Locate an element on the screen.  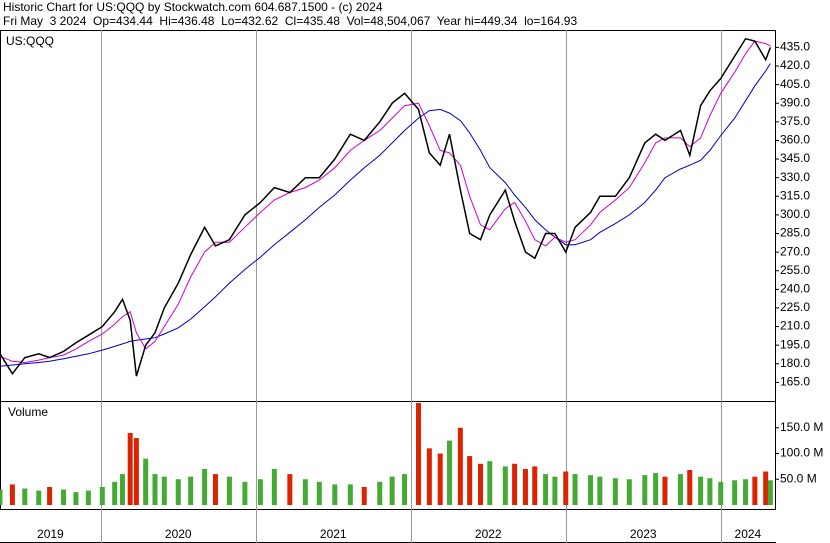
y-tick-label: 165.0 is located at coordinates (795, 382).